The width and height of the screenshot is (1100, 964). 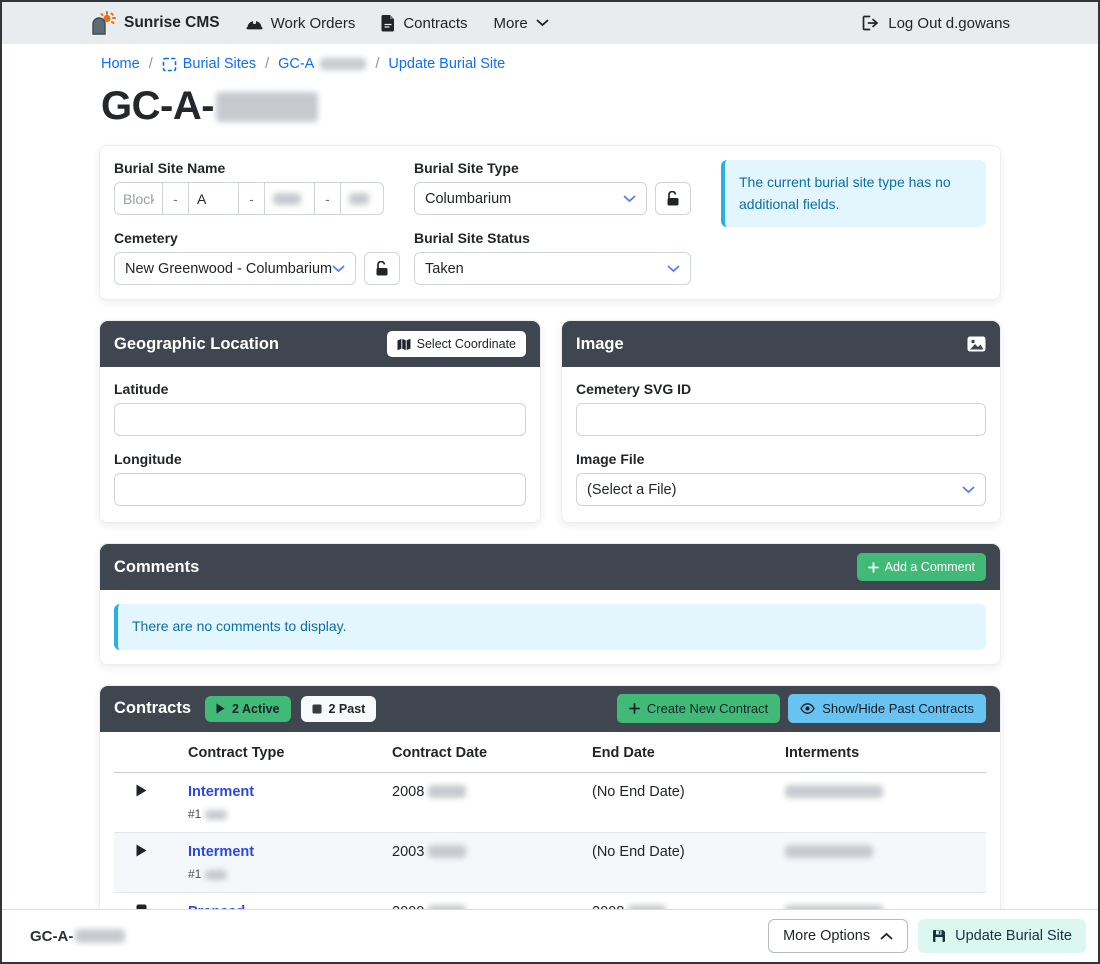 I want to click on section-segment, so click(x=214, y=198).